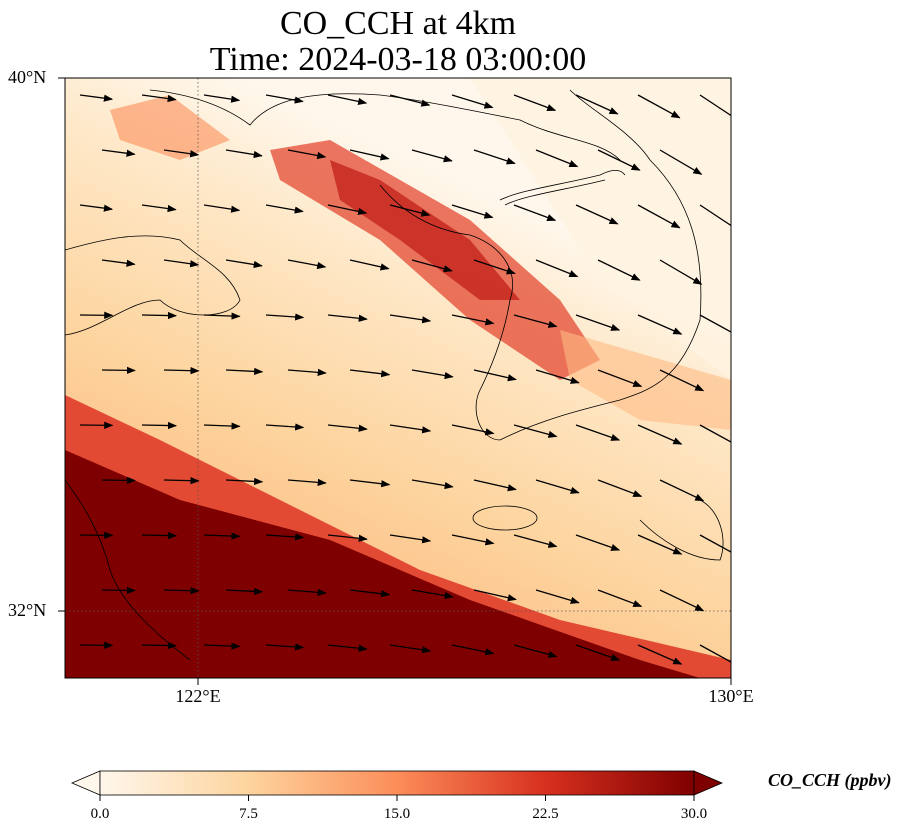 This screenshot has height=836, width=921. Describe the element at coordinates (27, 610) in the screenshot. I see `lat-label-32n: 32°N` at that location.